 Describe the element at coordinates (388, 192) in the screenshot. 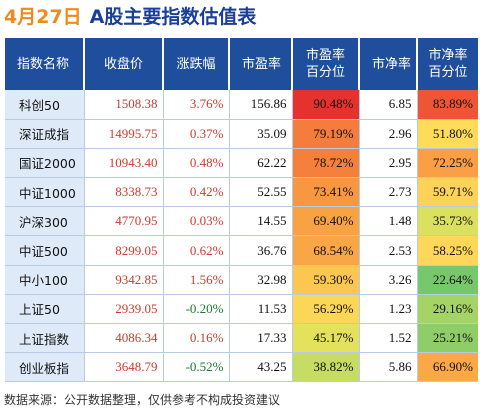

I see `pb-cell: 2.73` at that location.